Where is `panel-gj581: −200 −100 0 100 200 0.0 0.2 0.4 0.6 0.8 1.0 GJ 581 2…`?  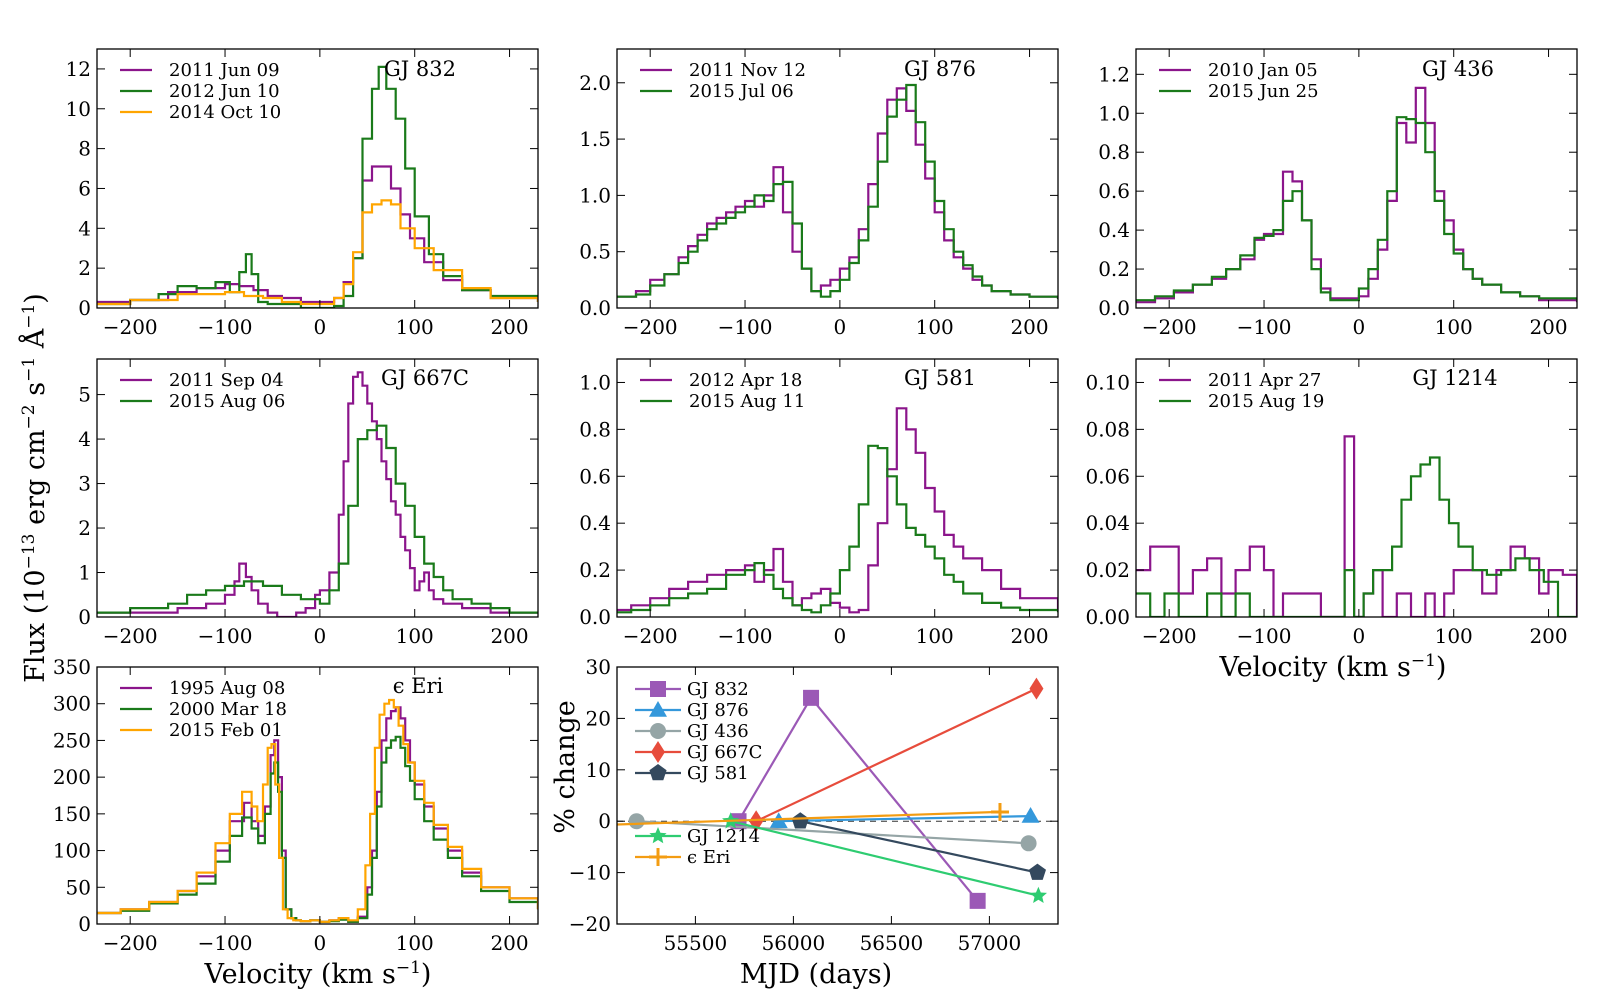 panel-gj581: −200 −100 0 100 200 0.0 0.2 0.4 0.6 0.8 1.0 GJ 581 2… is located at coordinates (819, 503).